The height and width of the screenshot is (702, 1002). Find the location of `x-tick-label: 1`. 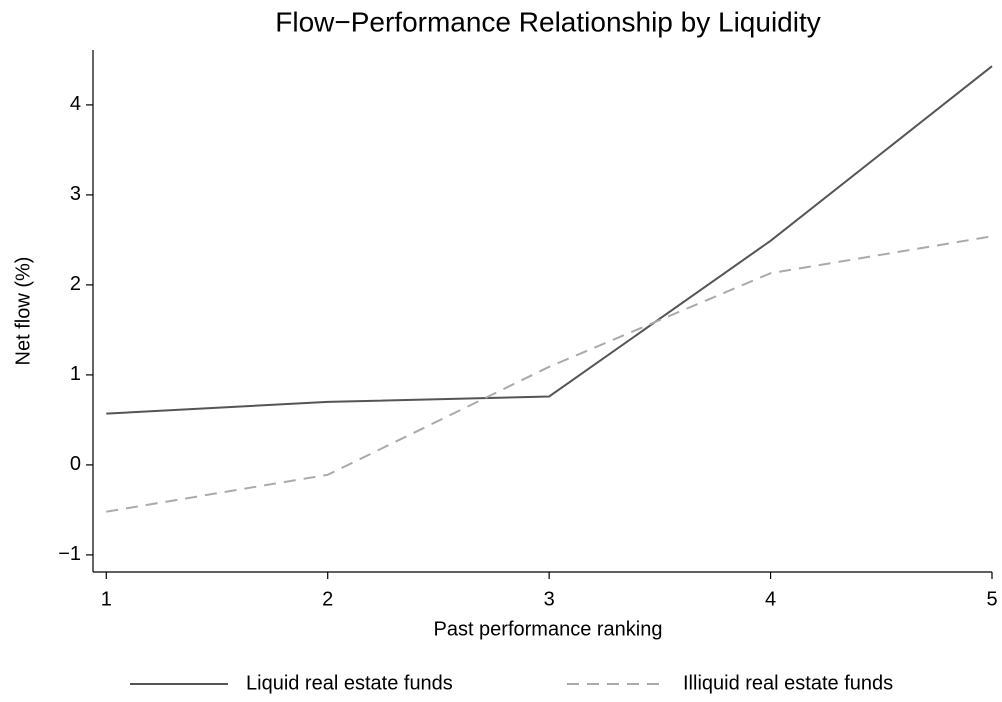

x-tick-label: 1 is located at coordinates (106, 599).